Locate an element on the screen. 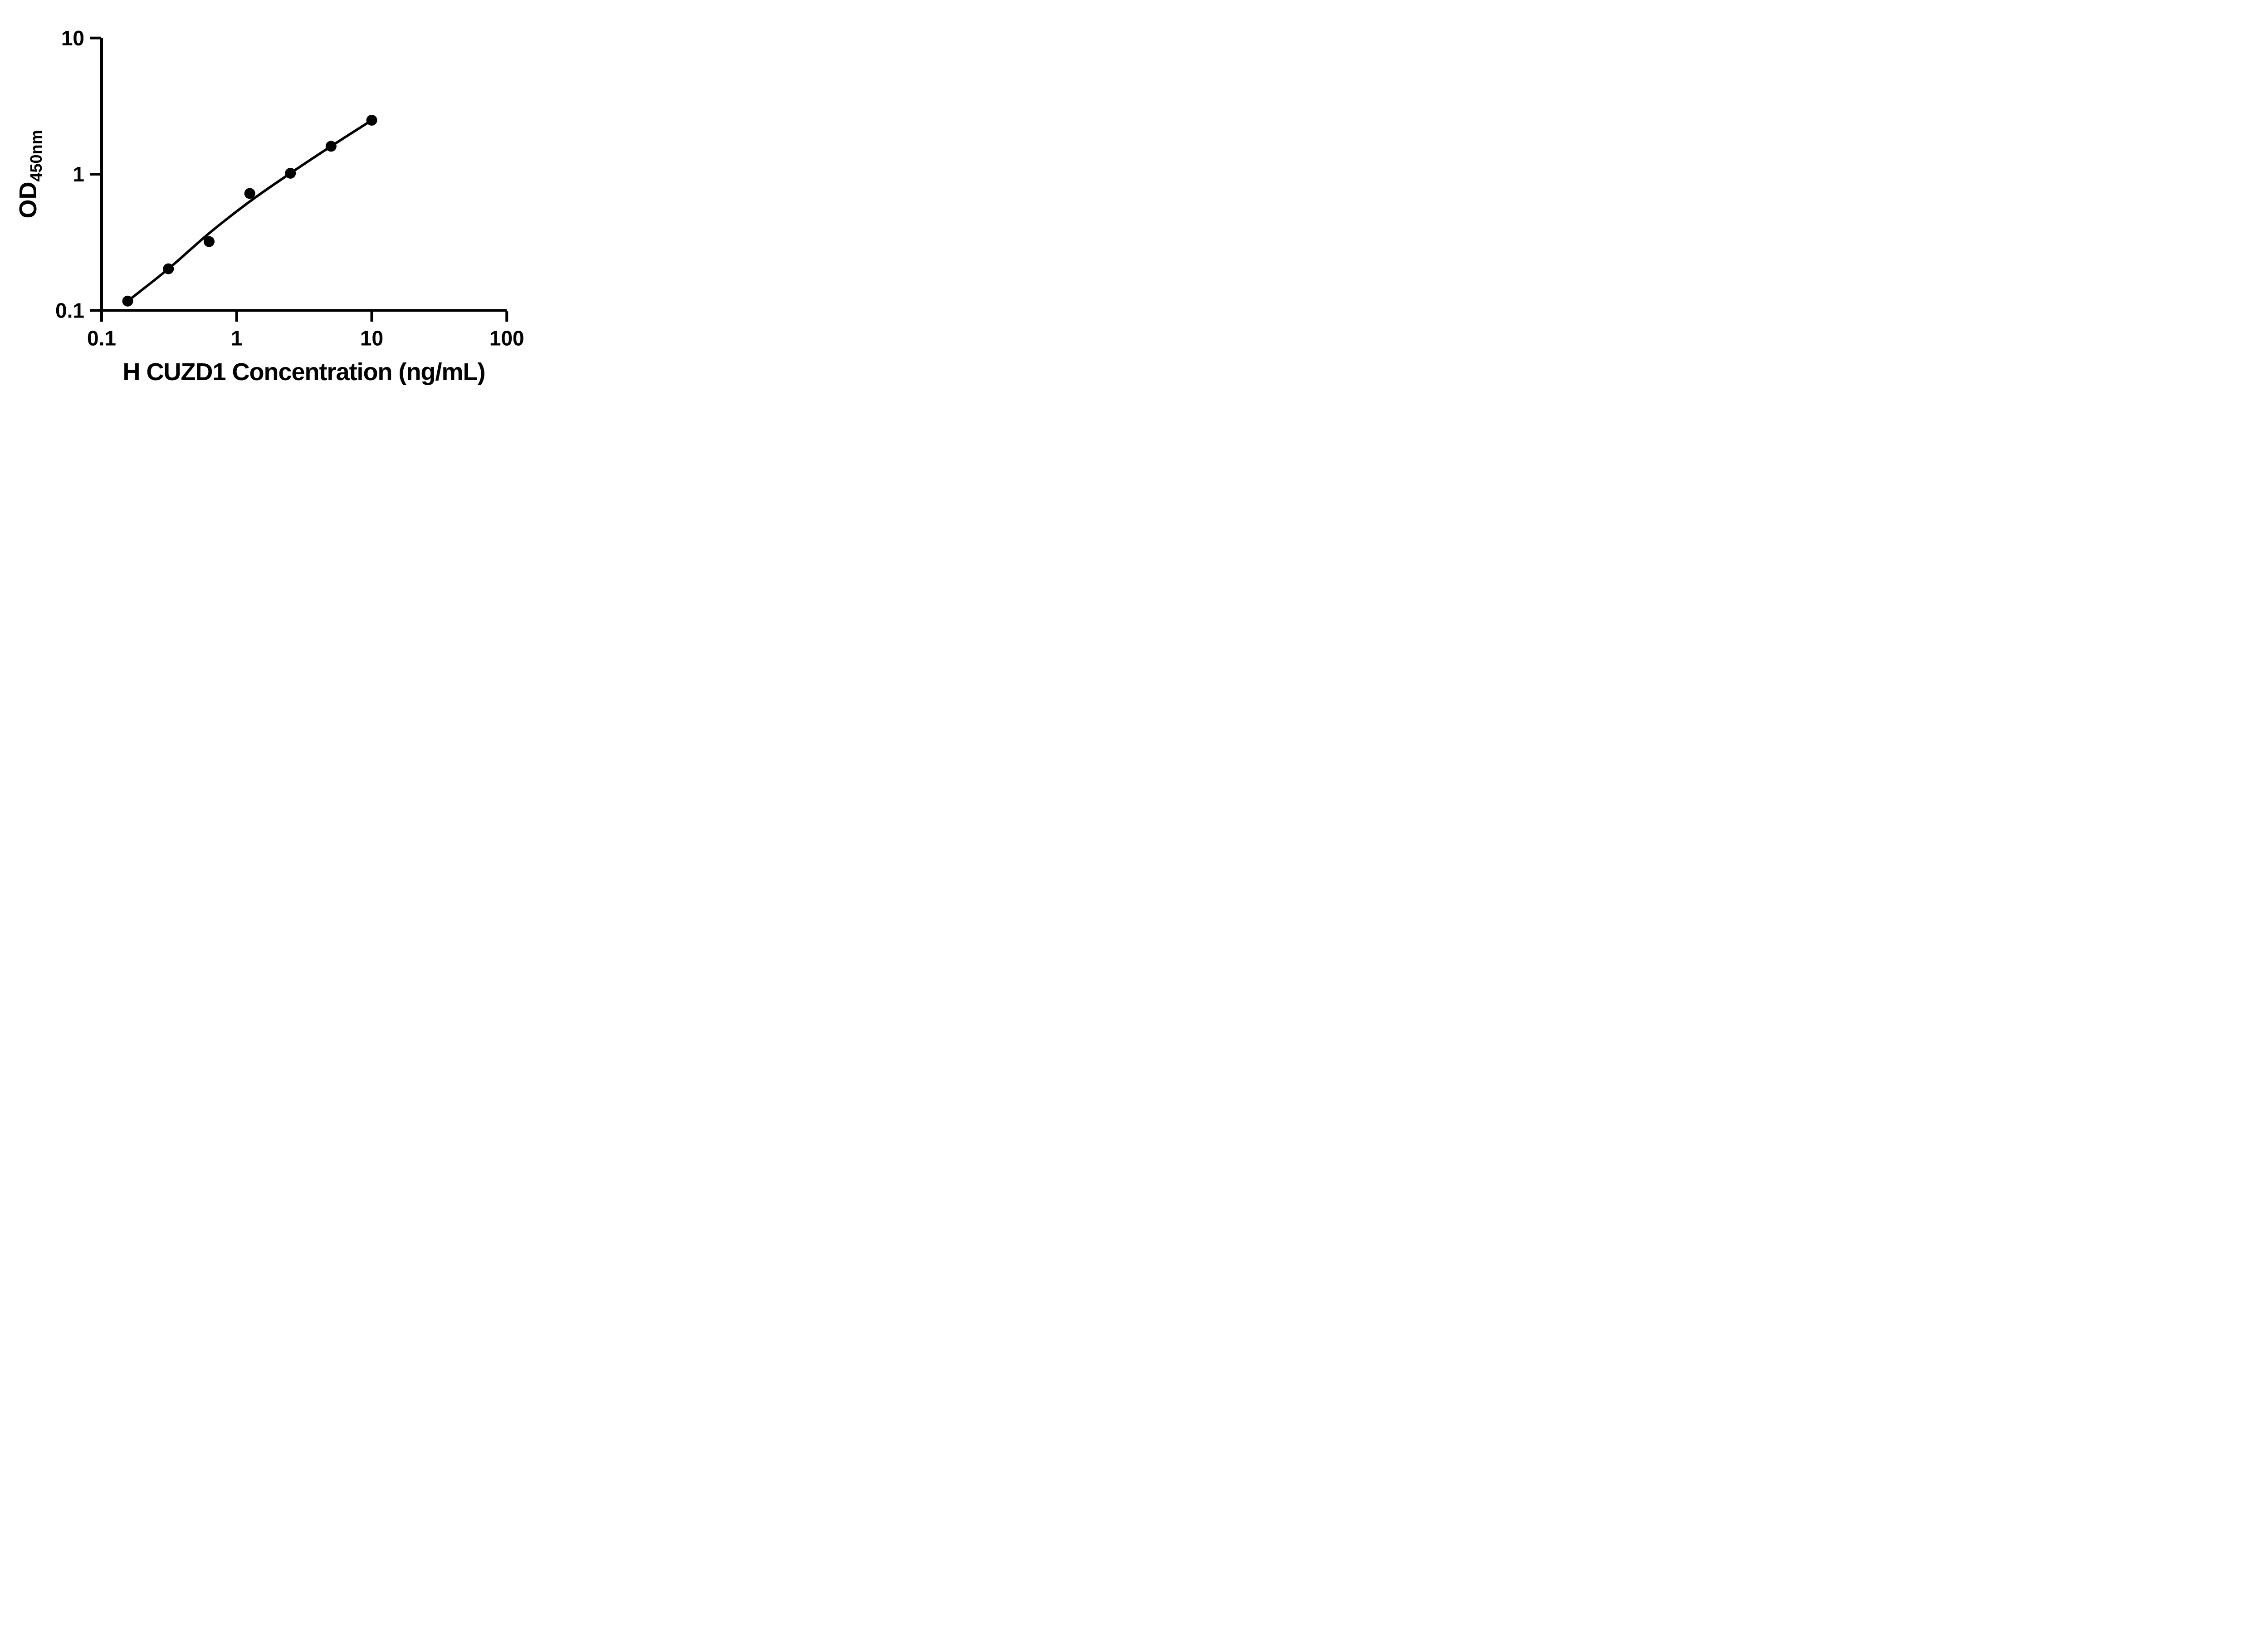 The image size is (2268, 1633). ticks-group is located at coordinates (299, 179).